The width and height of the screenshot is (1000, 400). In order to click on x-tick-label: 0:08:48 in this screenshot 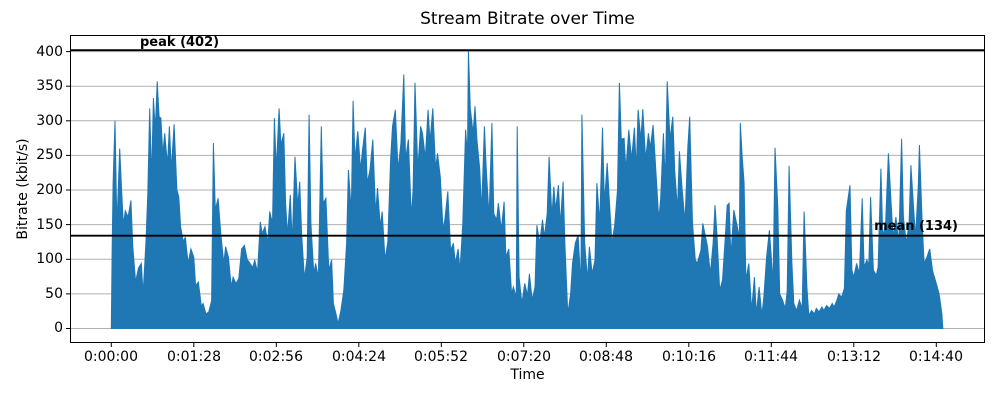, I will do `click(606, 357)`.